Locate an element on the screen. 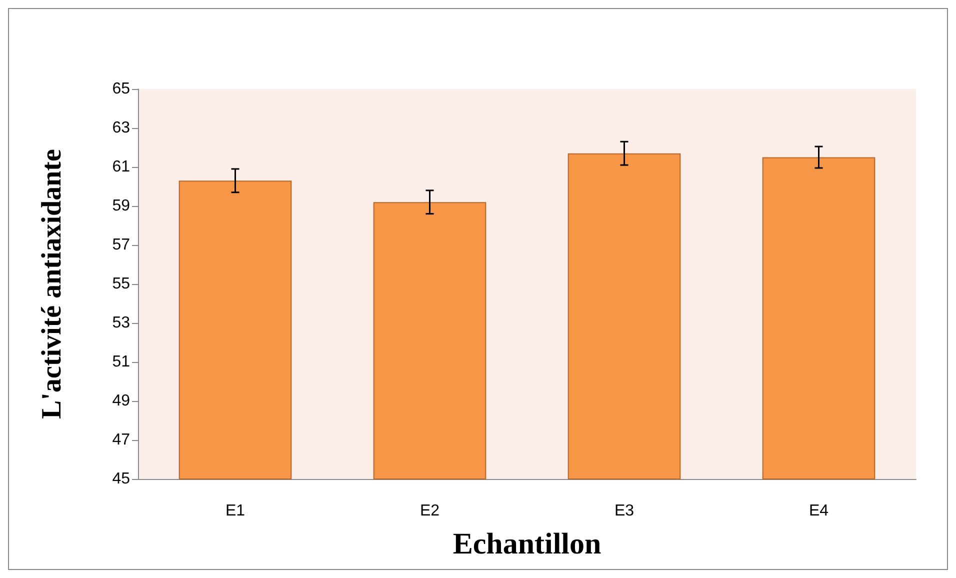  y-tick-label: 57 is located at coordinates (121, 245).